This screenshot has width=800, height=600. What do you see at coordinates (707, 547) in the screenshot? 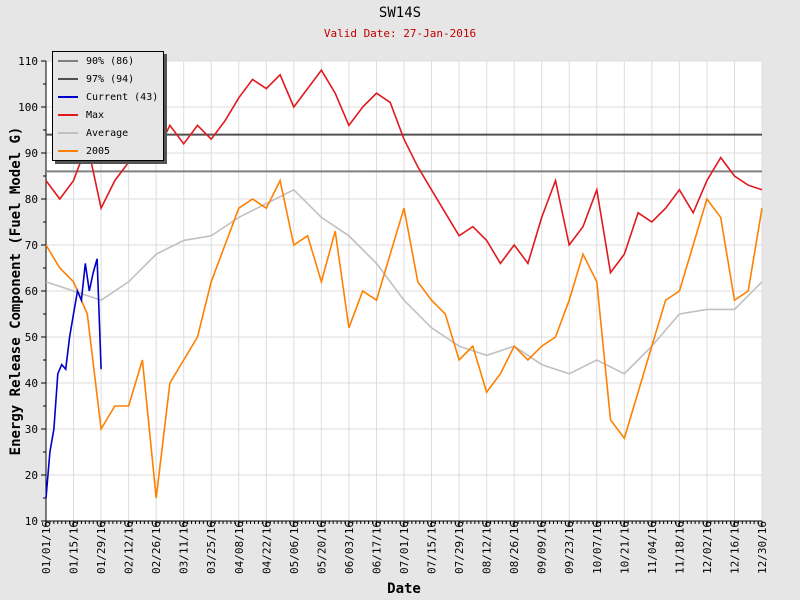
I see `x-tick-label: 12/02/16` at bounding box center [707, 547].